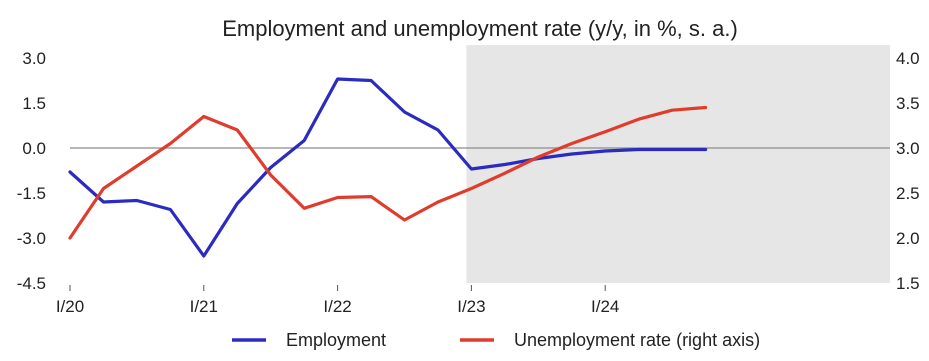  I want to click on right-axis-tick-label: 3.0, so click(908, 148).